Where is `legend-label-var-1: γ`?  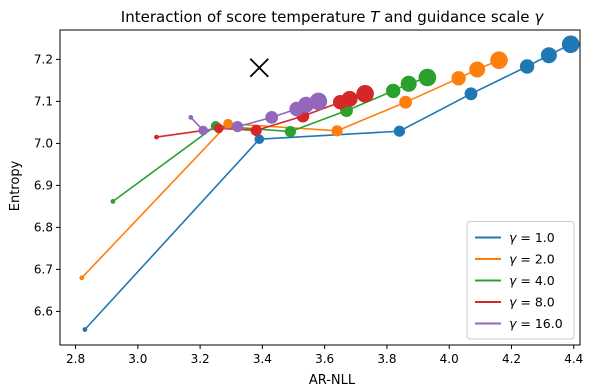
legend-label-var-1: γ is located at coordinates (513, 259).